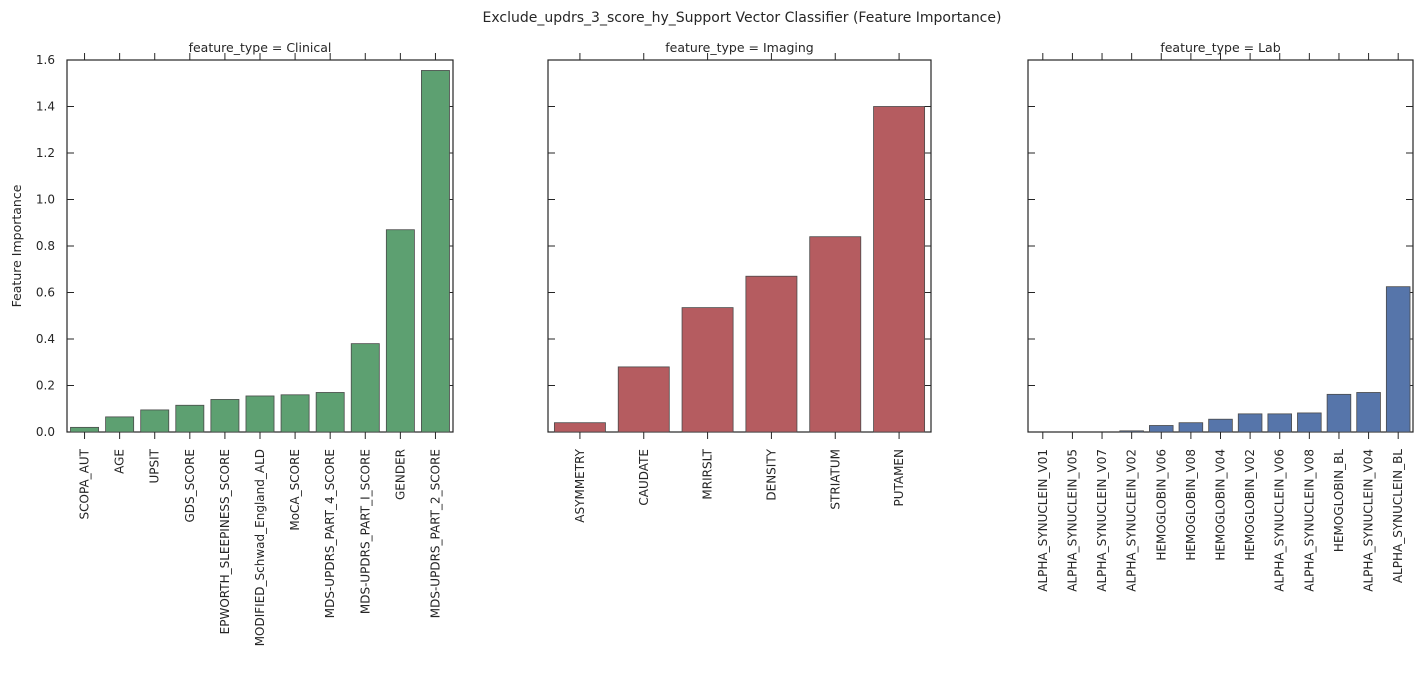 Image resolution: width=1423 pixels, height=682 pixels. I want to click on x-tick-label: PUTAMEN, so click(899, 478).